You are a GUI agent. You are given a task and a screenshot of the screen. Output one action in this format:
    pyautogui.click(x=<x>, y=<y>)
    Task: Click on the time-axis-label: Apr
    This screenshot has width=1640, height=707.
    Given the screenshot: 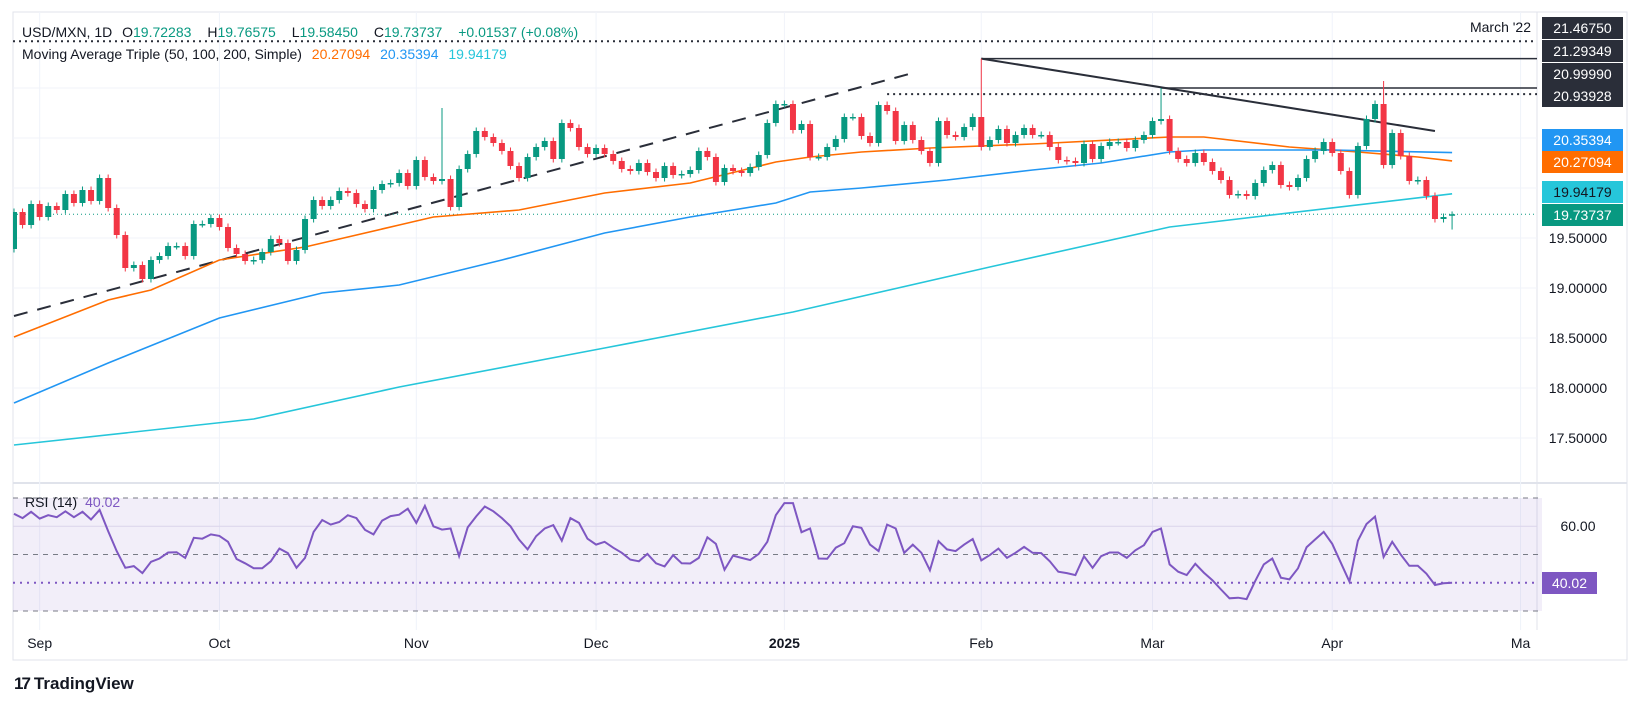 What is the action you would take?
    pyautogui.click(x=1332, y=643)
    